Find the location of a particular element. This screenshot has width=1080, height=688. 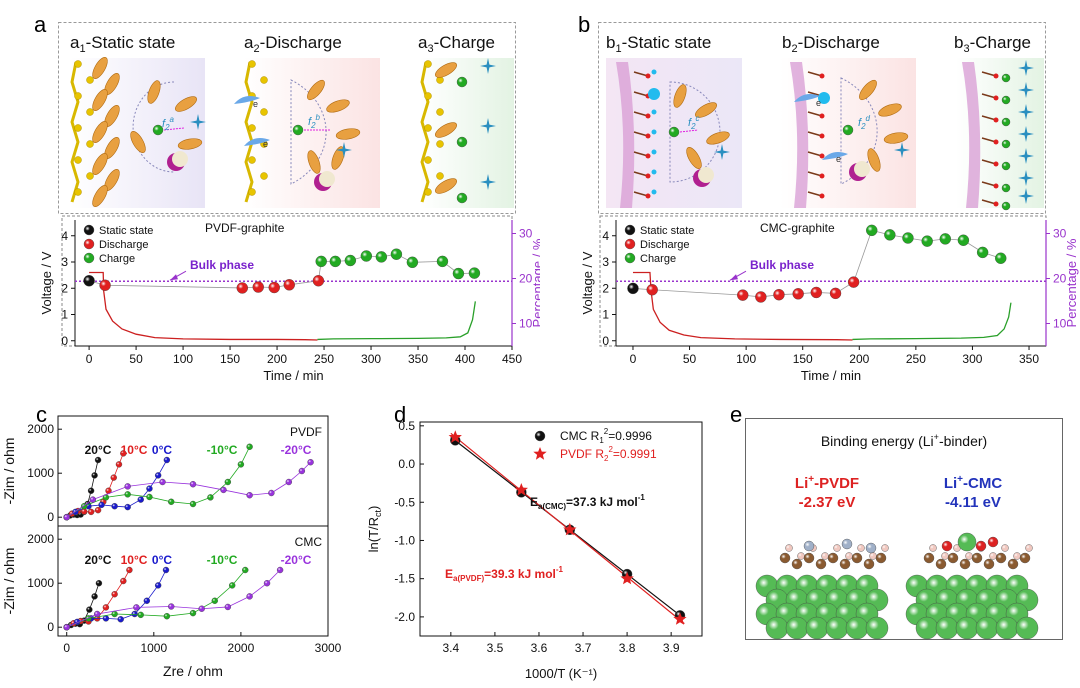

panel-letter-d: d is located at coordinates (400, 414).